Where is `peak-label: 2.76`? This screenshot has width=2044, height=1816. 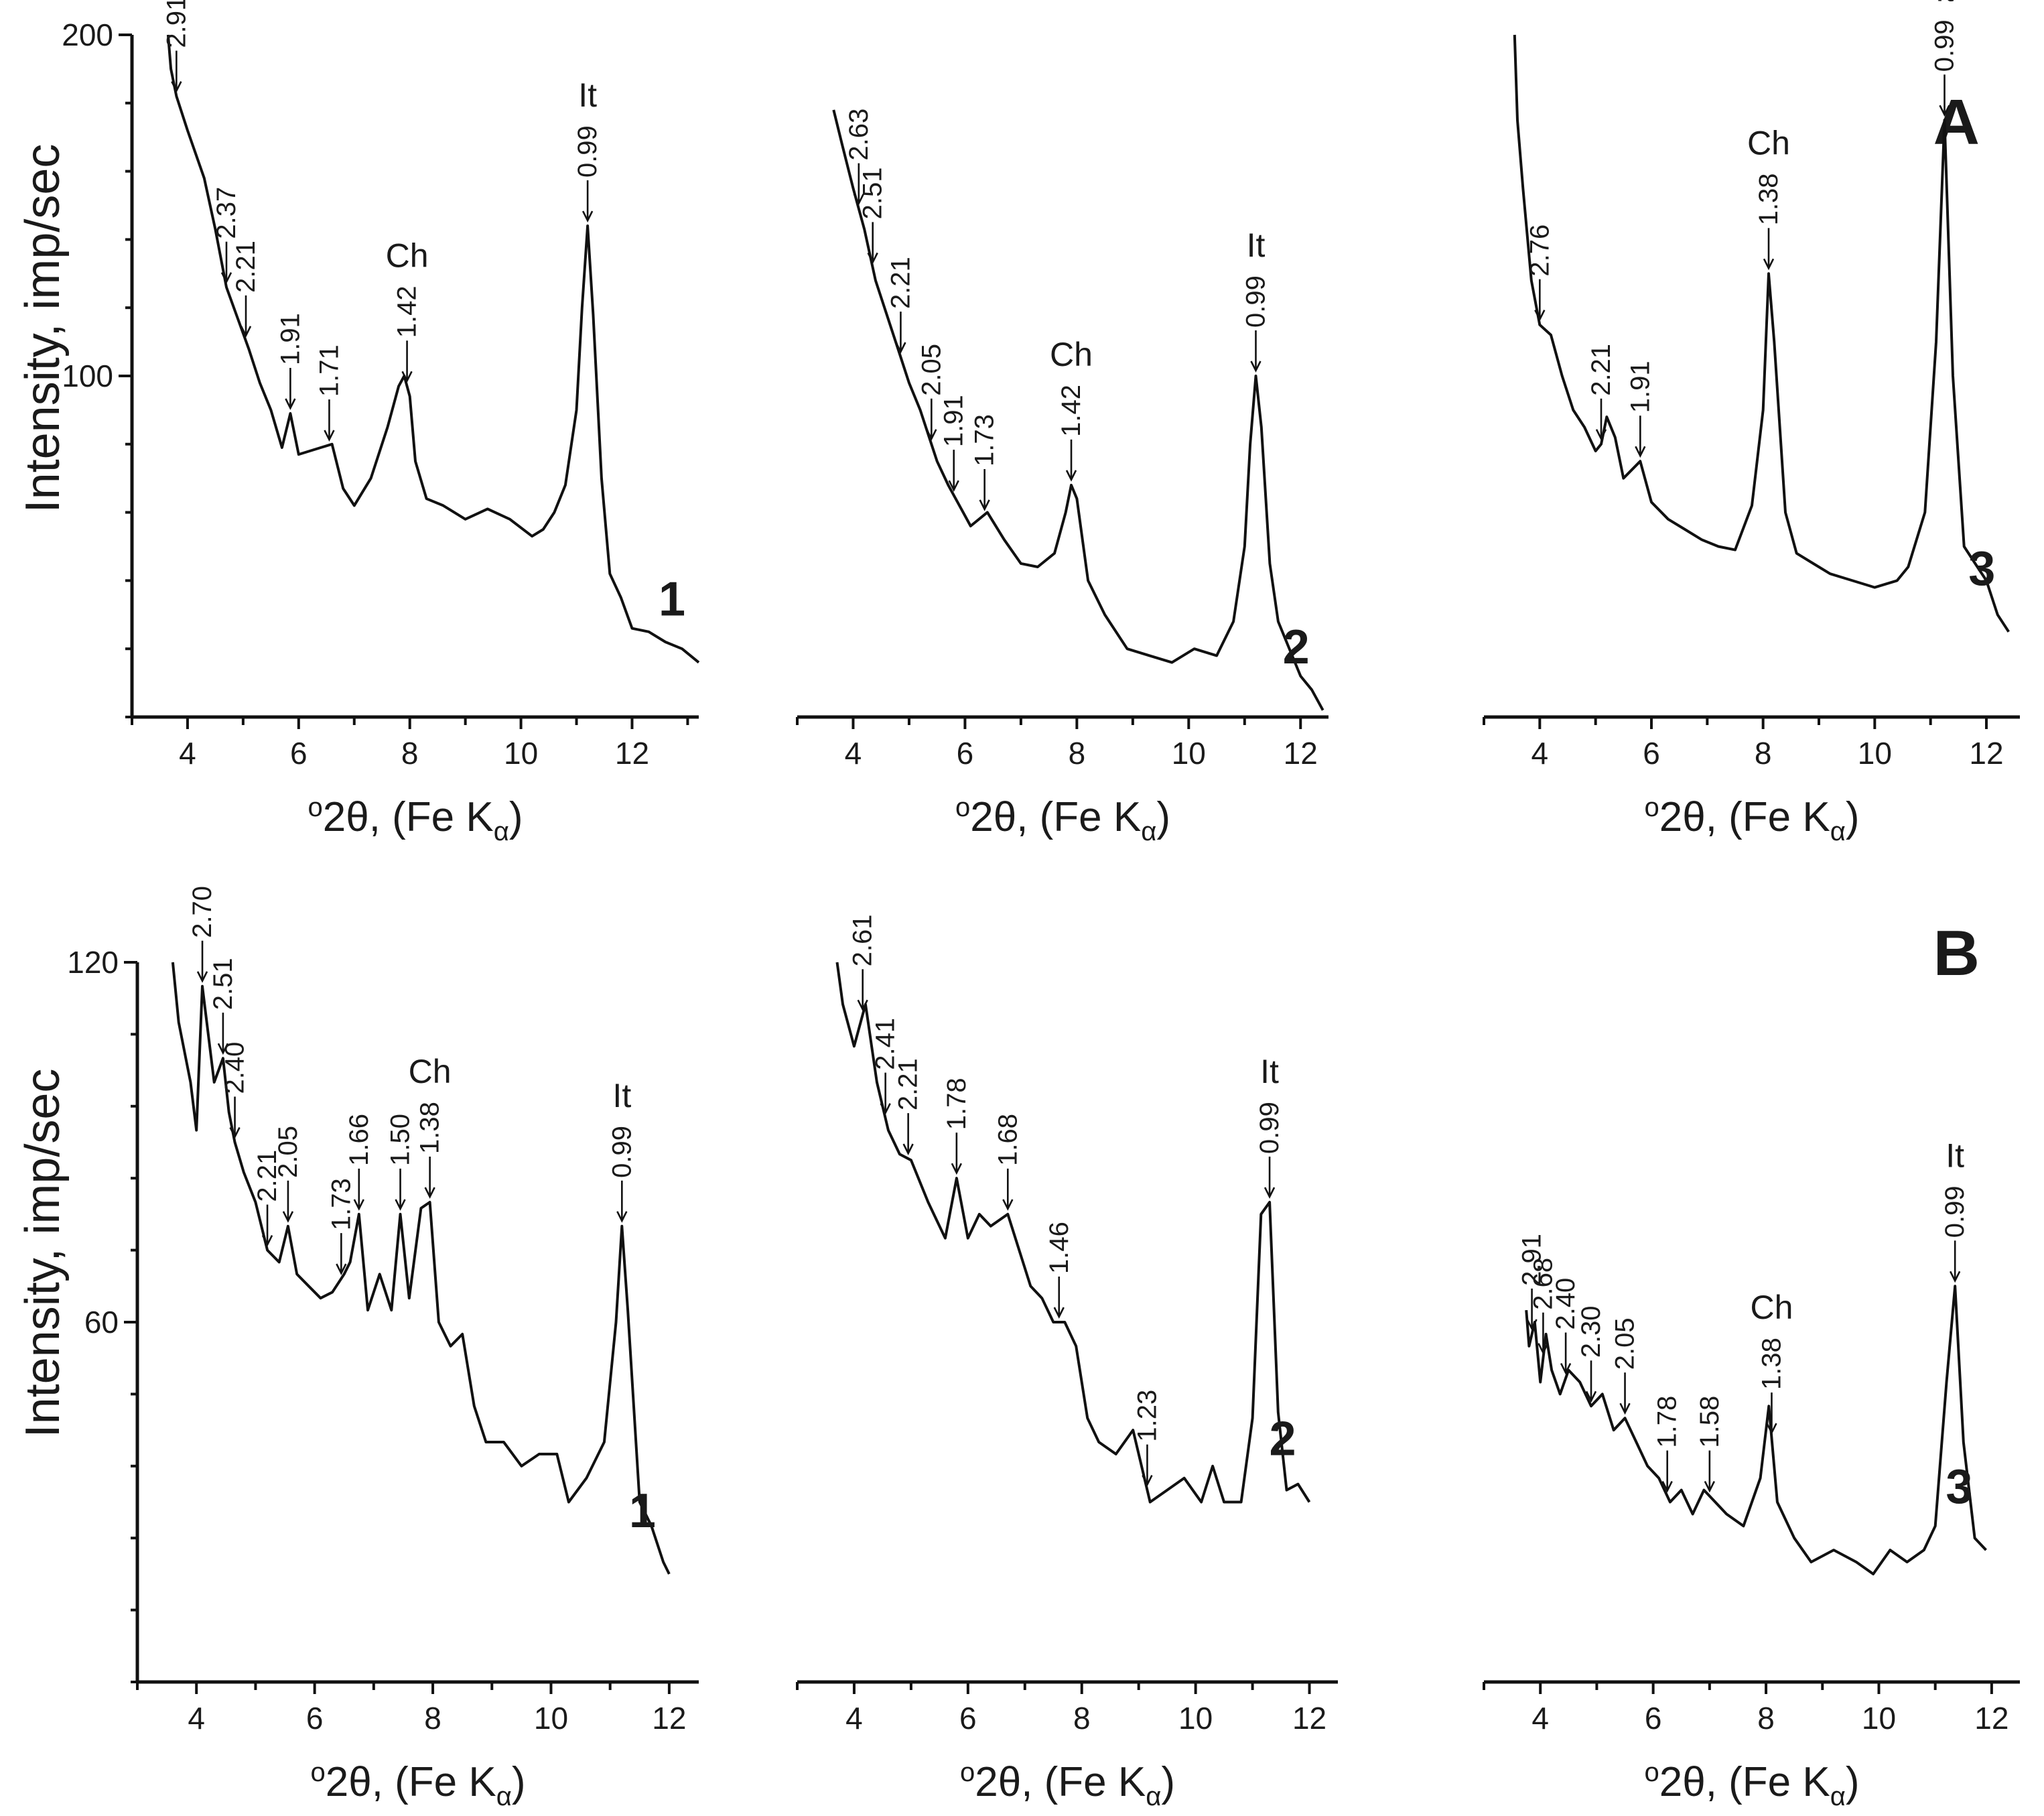
peak-label: 2.76 is located at coordinates (1539, 251).